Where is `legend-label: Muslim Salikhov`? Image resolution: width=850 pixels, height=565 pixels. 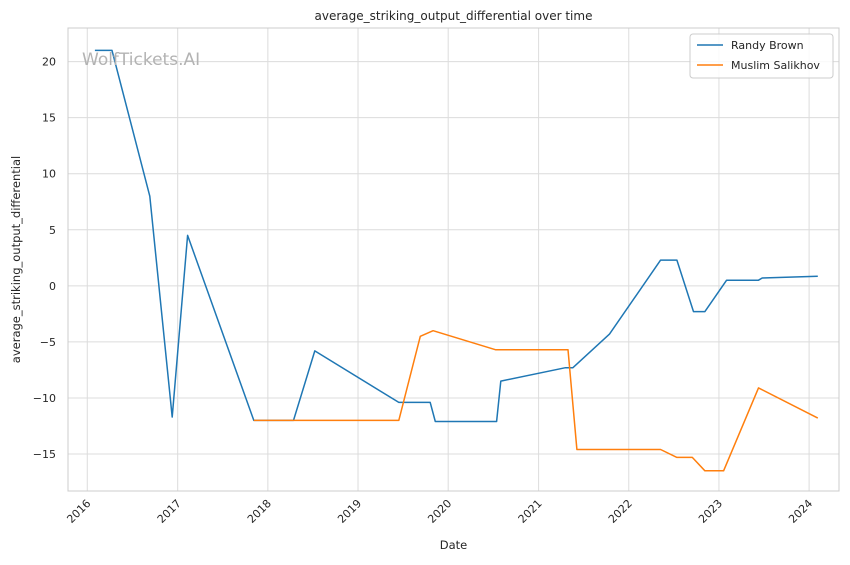
legend-label: Muslim Salikhov is located at coordinates (775, 65).